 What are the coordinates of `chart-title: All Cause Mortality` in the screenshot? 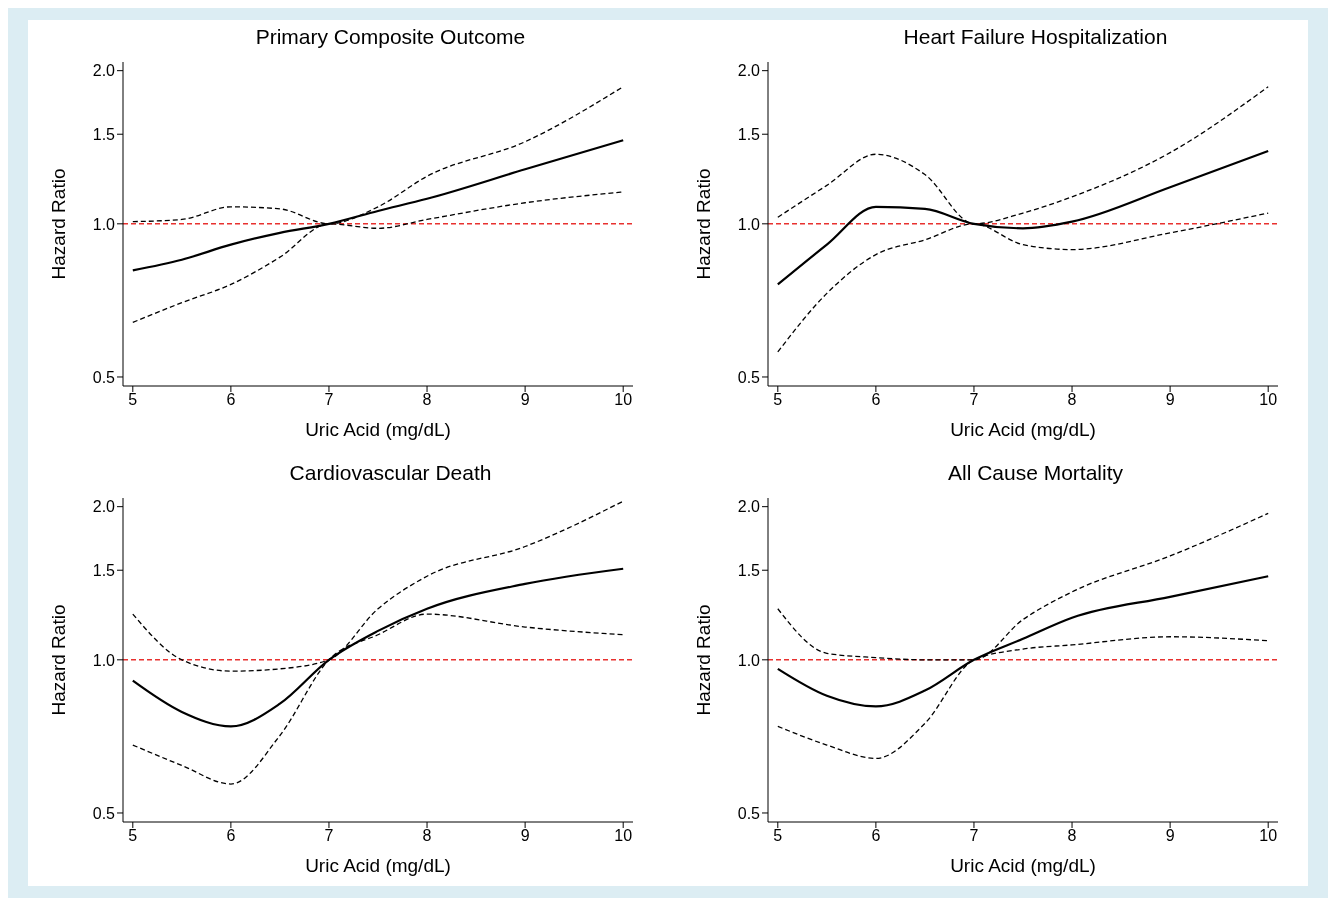 It's located at (1035, 473).